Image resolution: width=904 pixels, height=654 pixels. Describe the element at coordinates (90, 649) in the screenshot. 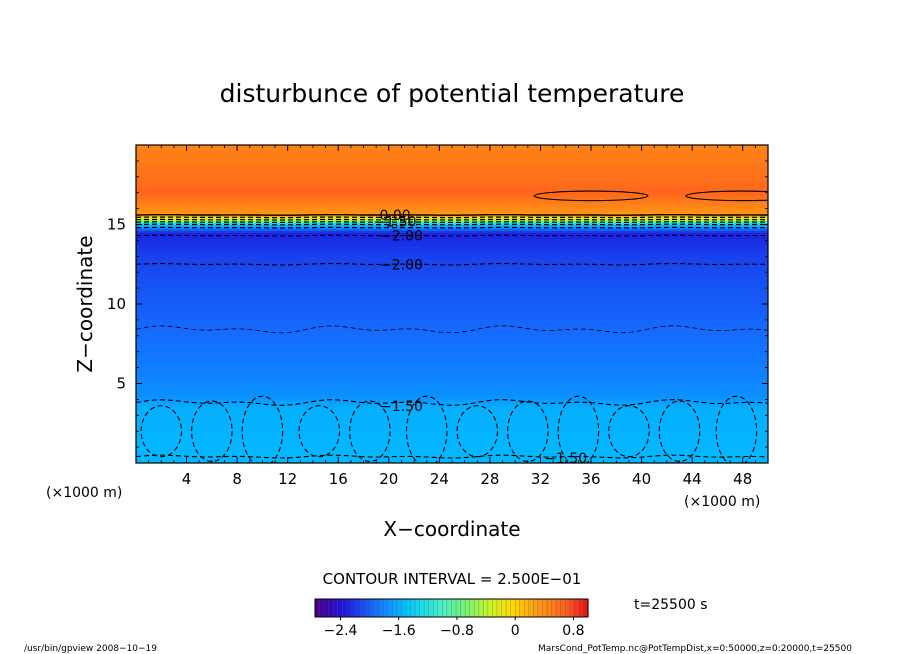

I see `footer-left: /usr/bin/gpview 2008−10−19` at that location.